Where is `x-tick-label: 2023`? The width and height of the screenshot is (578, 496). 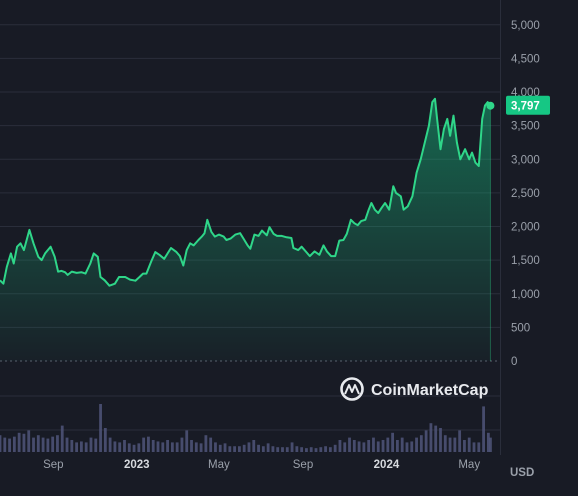 x-tick-label: 2023 is located at coordinates (137, 465).